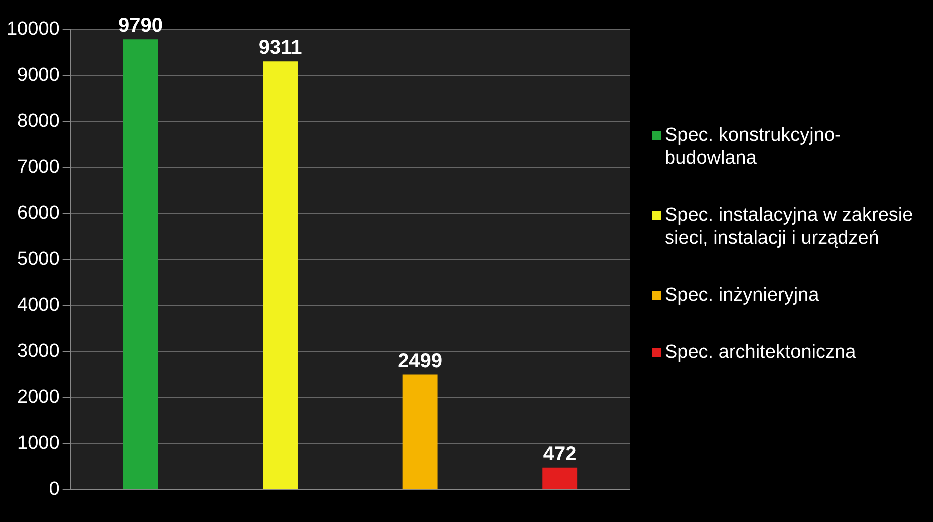 This screenshot has width=933, height=522. I want to click on legend-label: Spec. architektoniczna, so click(760, 352).